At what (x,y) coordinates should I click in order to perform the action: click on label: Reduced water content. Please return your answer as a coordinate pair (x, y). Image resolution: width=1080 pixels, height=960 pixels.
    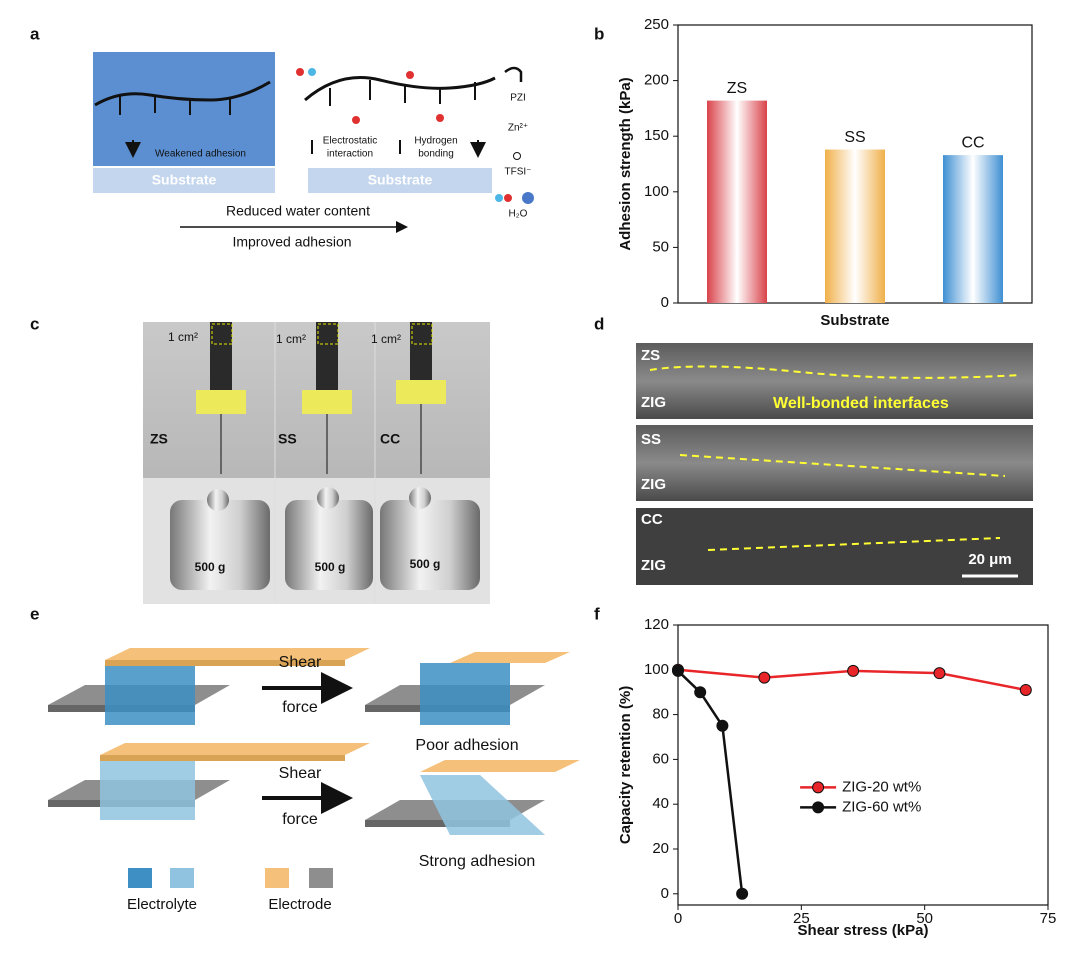
    Looking at the image, I should click on (298, 211).